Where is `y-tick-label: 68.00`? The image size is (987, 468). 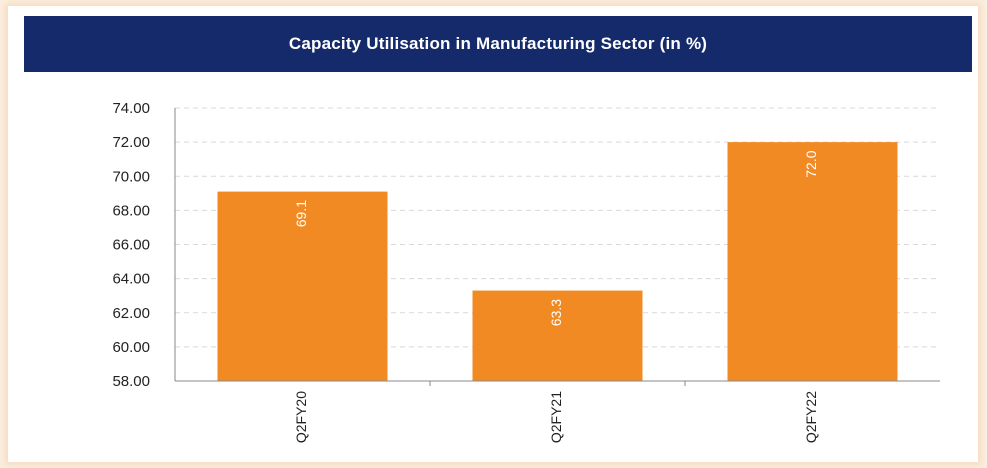
y-tick-label: 68.00 is located at coordinates (131, 210).